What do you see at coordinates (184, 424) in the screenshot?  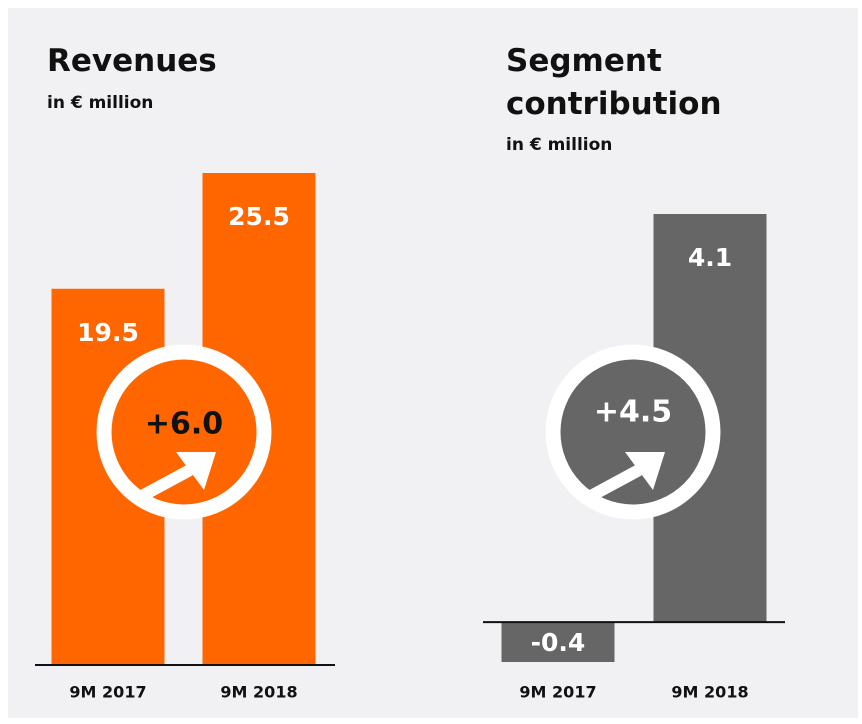 I see `change-label: +6.0` at bounding box center [184, 424].